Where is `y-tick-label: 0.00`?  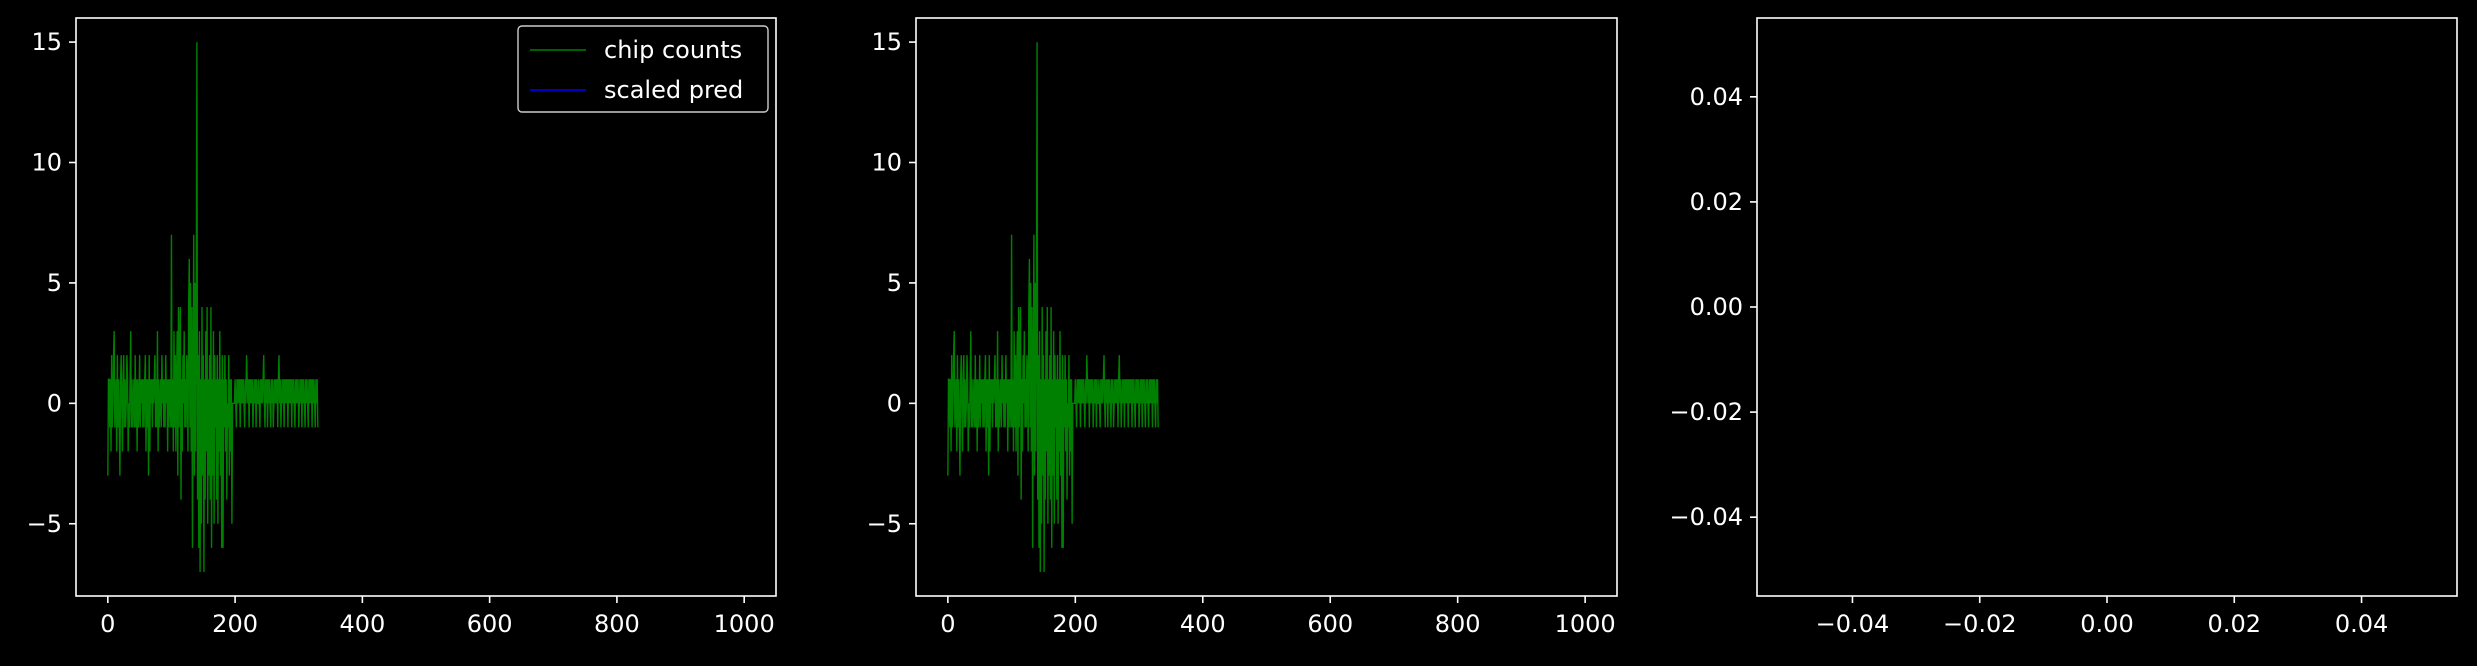
y-tick-label: 0.00 is located at coordinates (1716, 307).